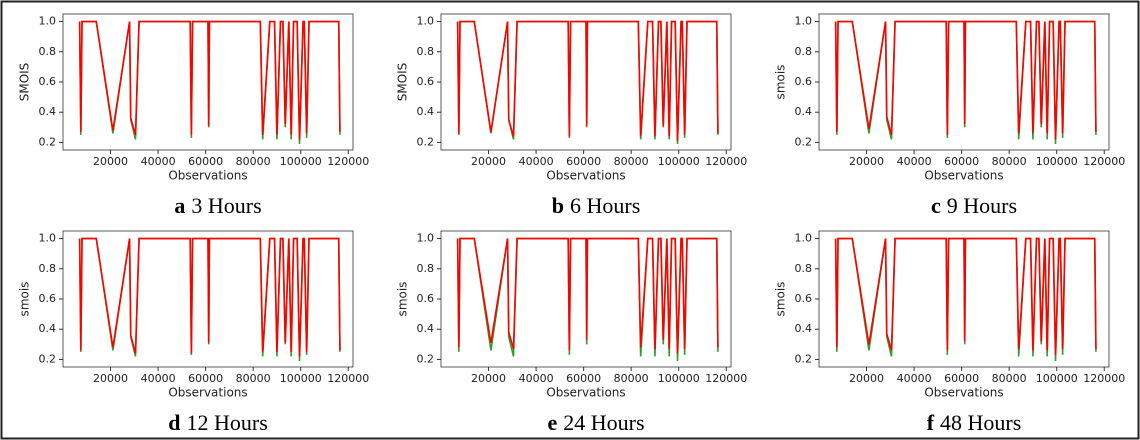 The width and height of the screenshot is (1140, 440). Describe the element at coordinates (936, 205) in the screenshot. I see `panel-letter: c` at that location.